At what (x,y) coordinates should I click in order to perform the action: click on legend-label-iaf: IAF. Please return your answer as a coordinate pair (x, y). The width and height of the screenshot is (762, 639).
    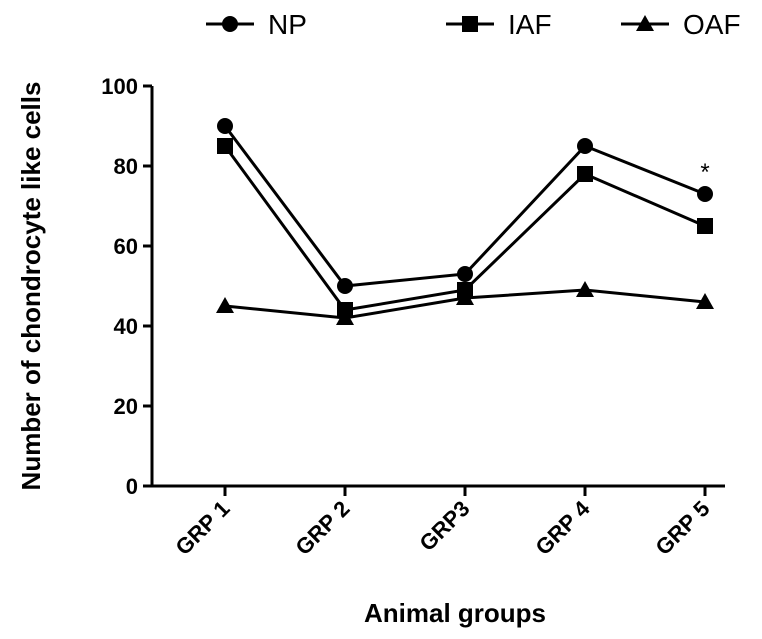
    Looking at the image, I should click on (530, 24).